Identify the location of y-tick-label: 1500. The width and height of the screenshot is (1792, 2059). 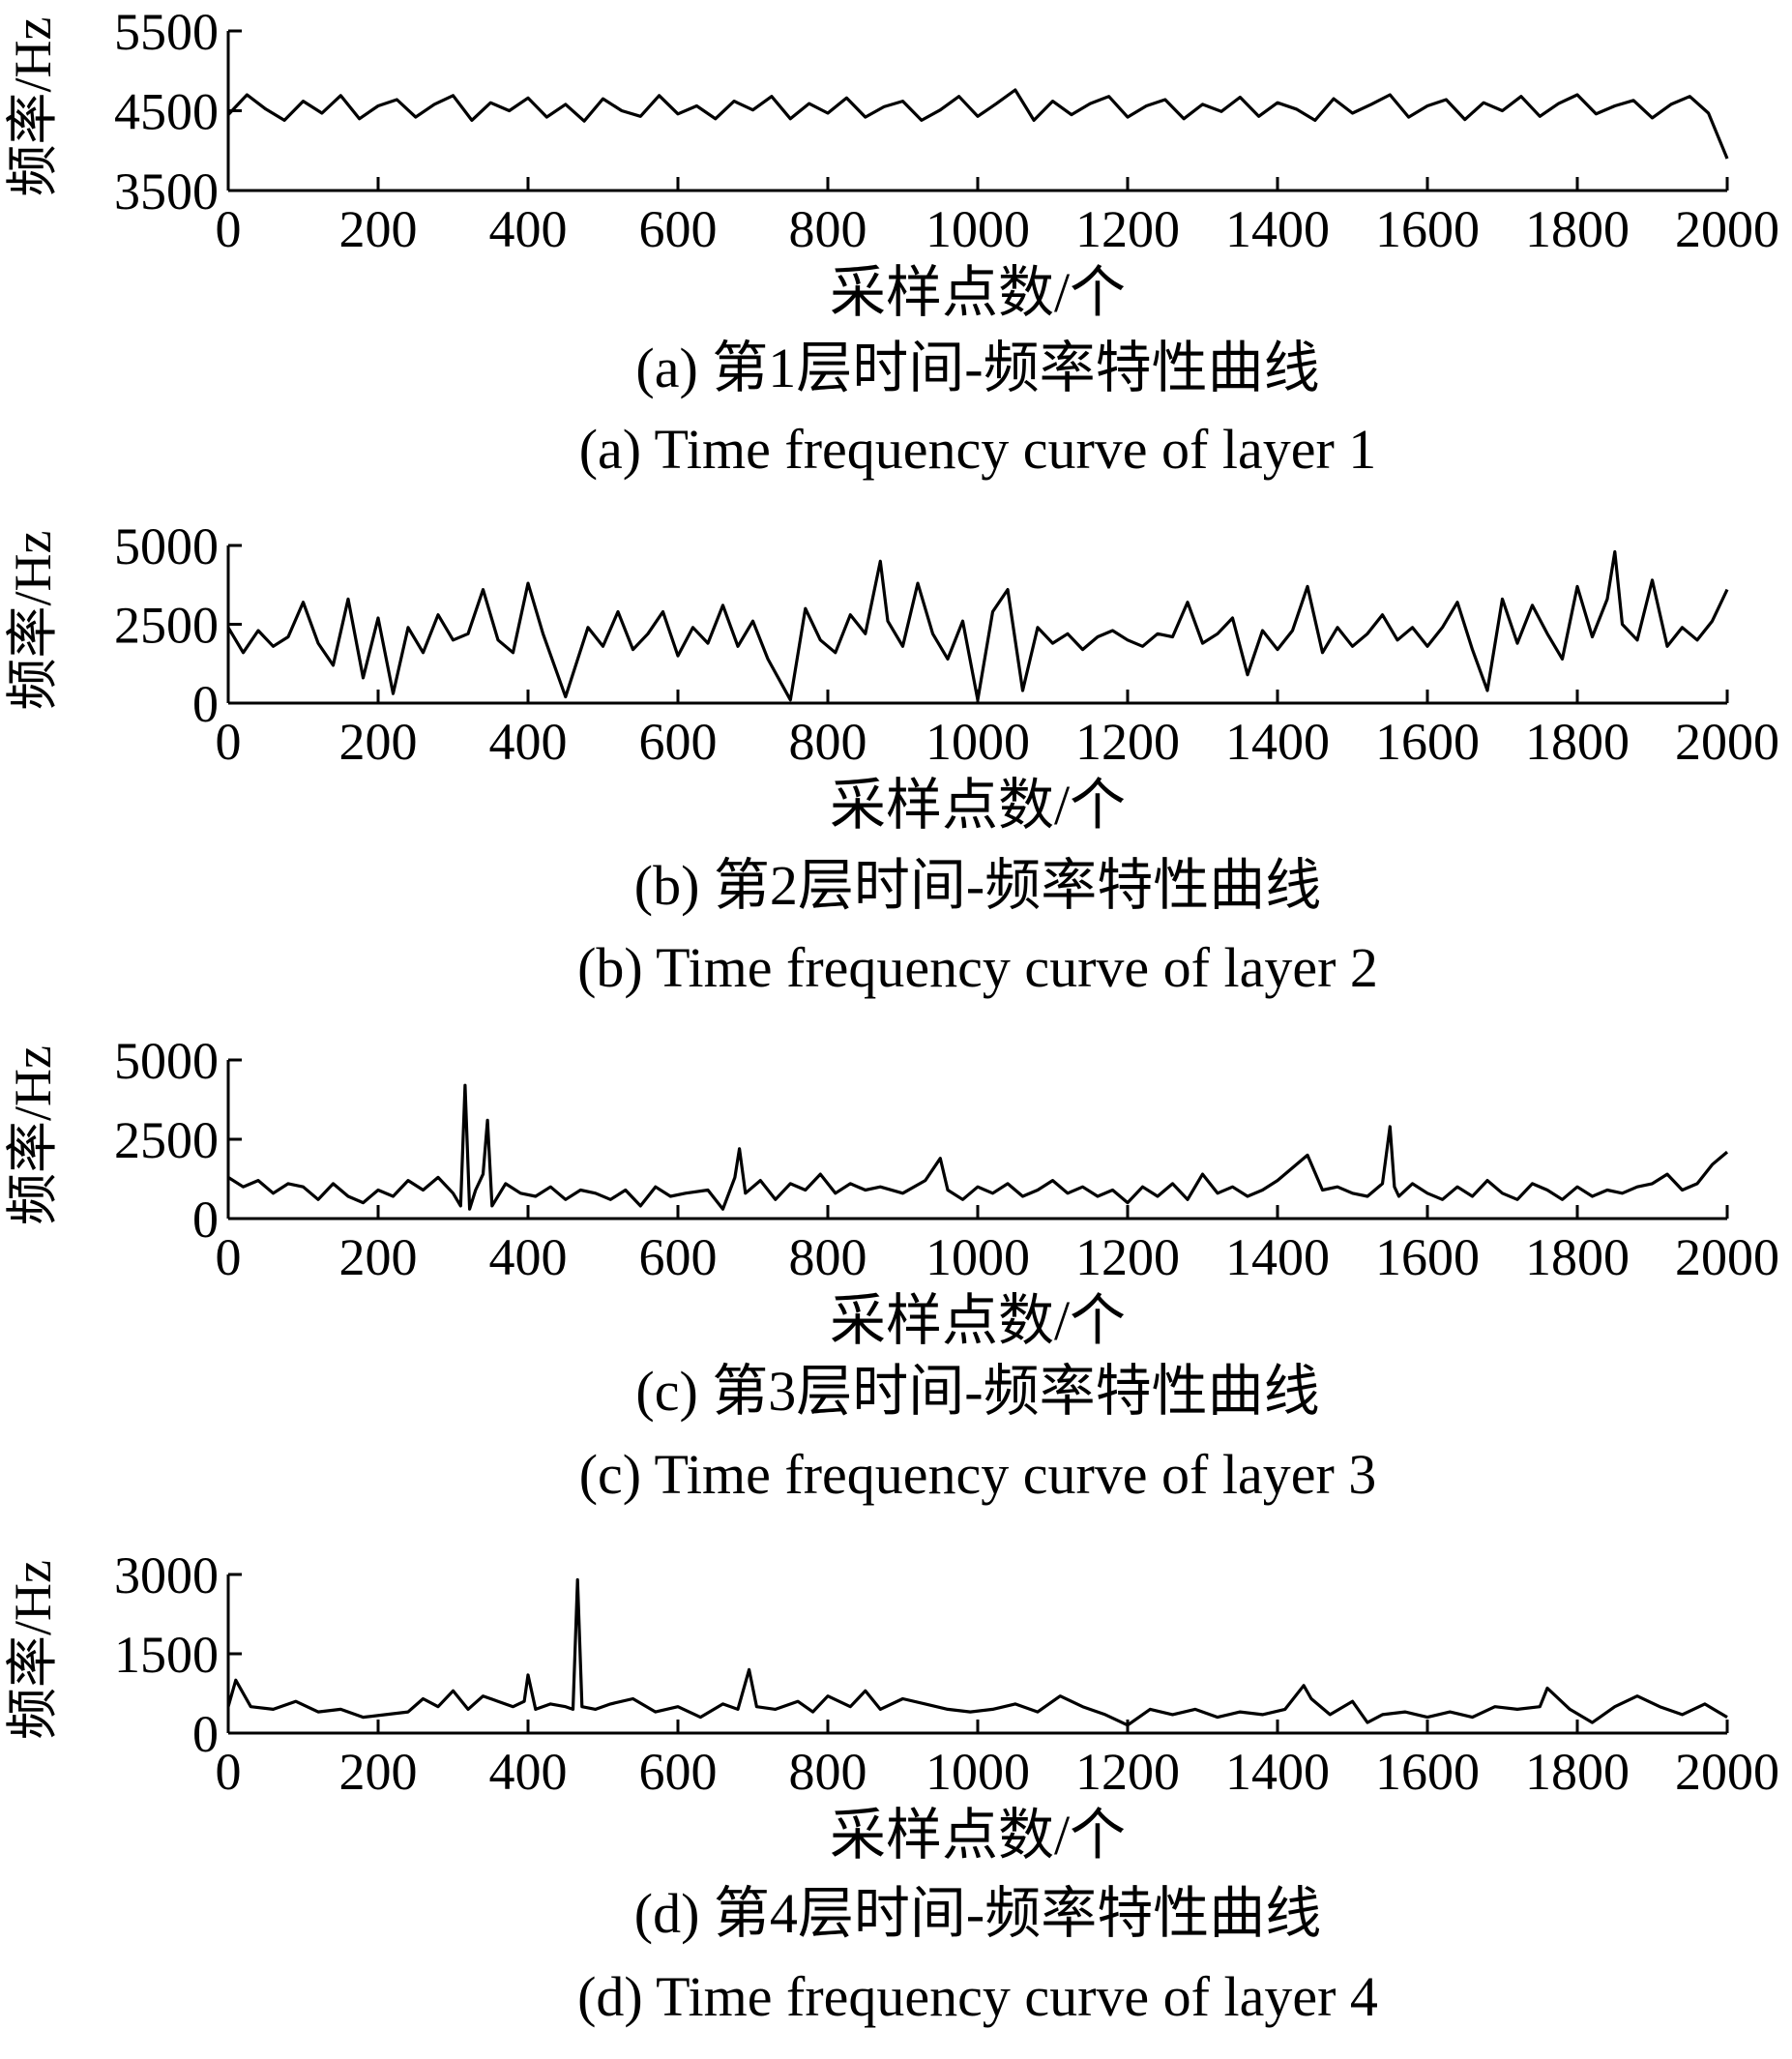
(166, 1655).